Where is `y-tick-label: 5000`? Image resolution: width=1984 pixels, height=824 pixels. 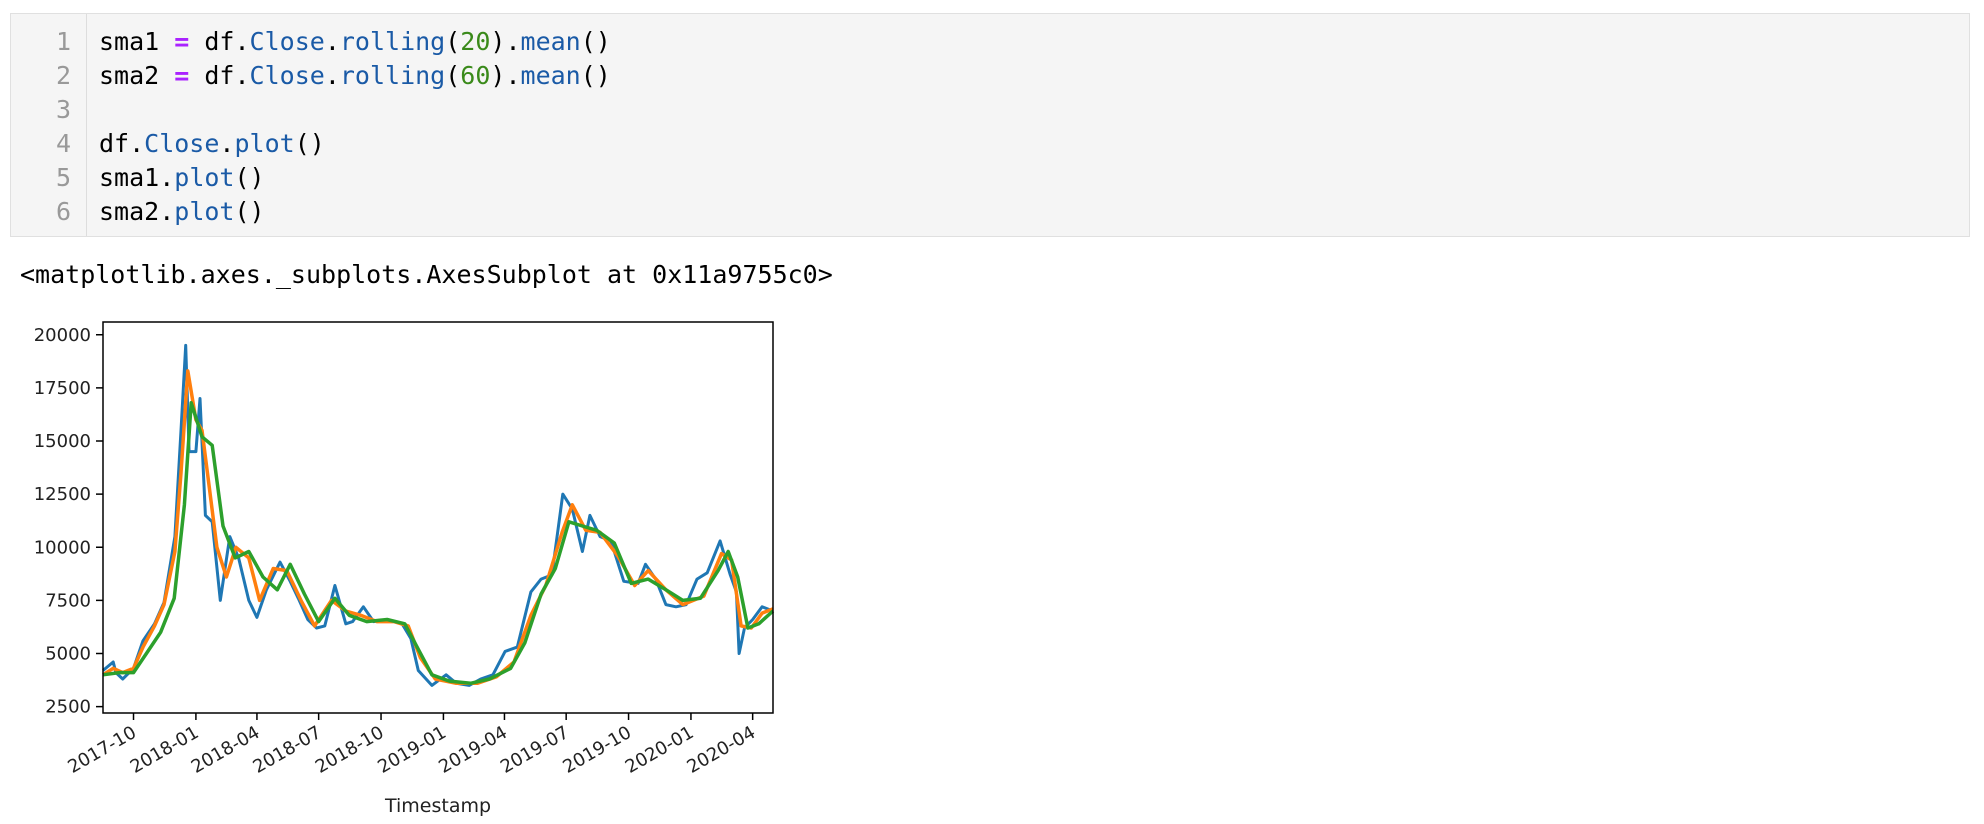
y-tick-label: 5000 is located at coordinates (68, 654).